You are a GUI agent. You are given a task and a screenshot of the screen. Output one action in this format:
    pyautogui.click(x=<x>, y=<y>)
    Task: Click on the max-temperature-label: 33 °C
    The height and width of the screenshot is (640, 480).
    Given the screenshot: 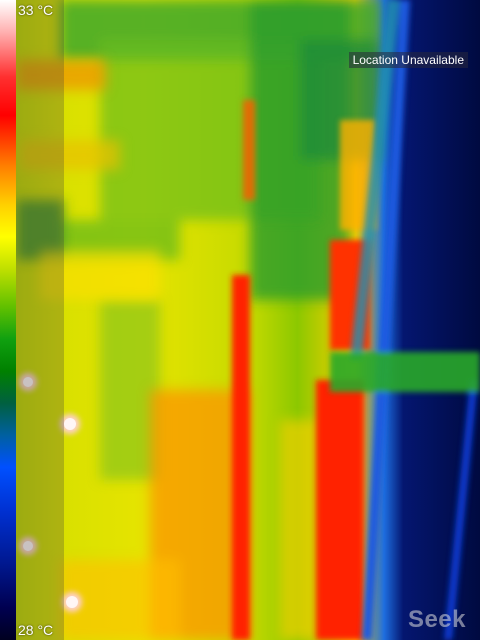 What is the action you would take?
    pyautogui.click(x=36, y=10)
    